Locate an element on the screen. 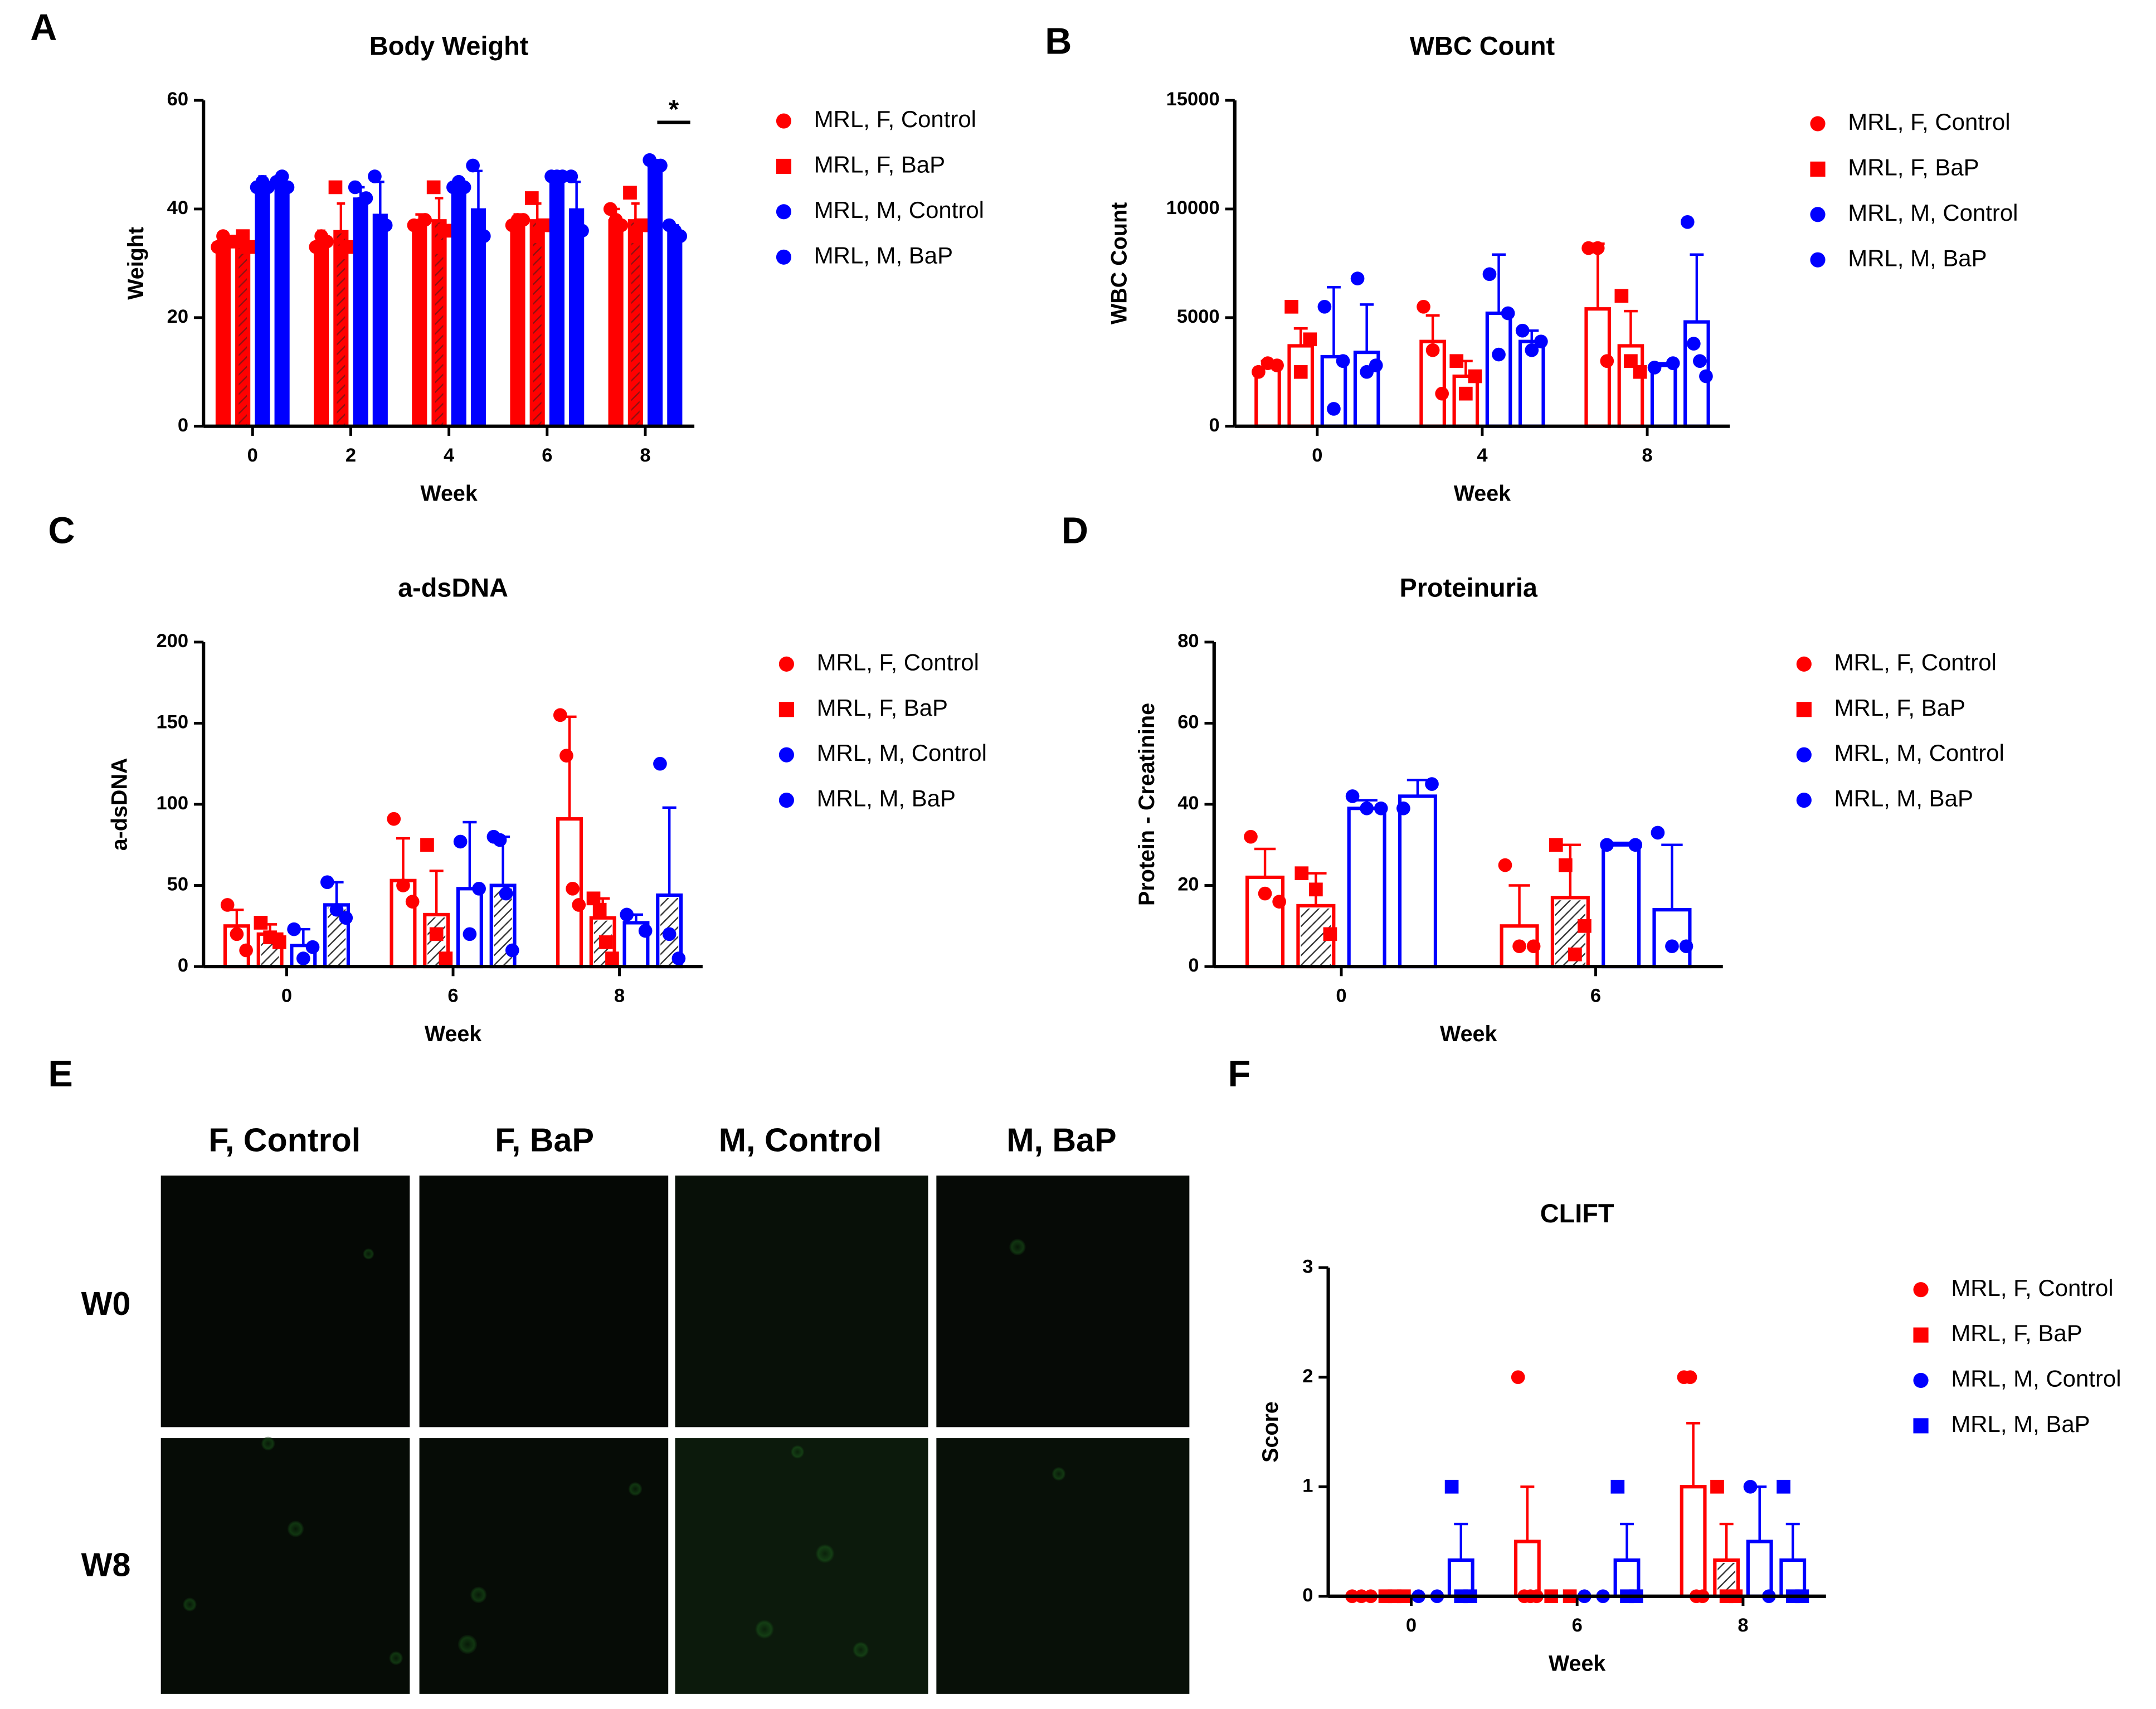 The image size is (2156, 1709). micrographs is located at coordinates (675, 1434).